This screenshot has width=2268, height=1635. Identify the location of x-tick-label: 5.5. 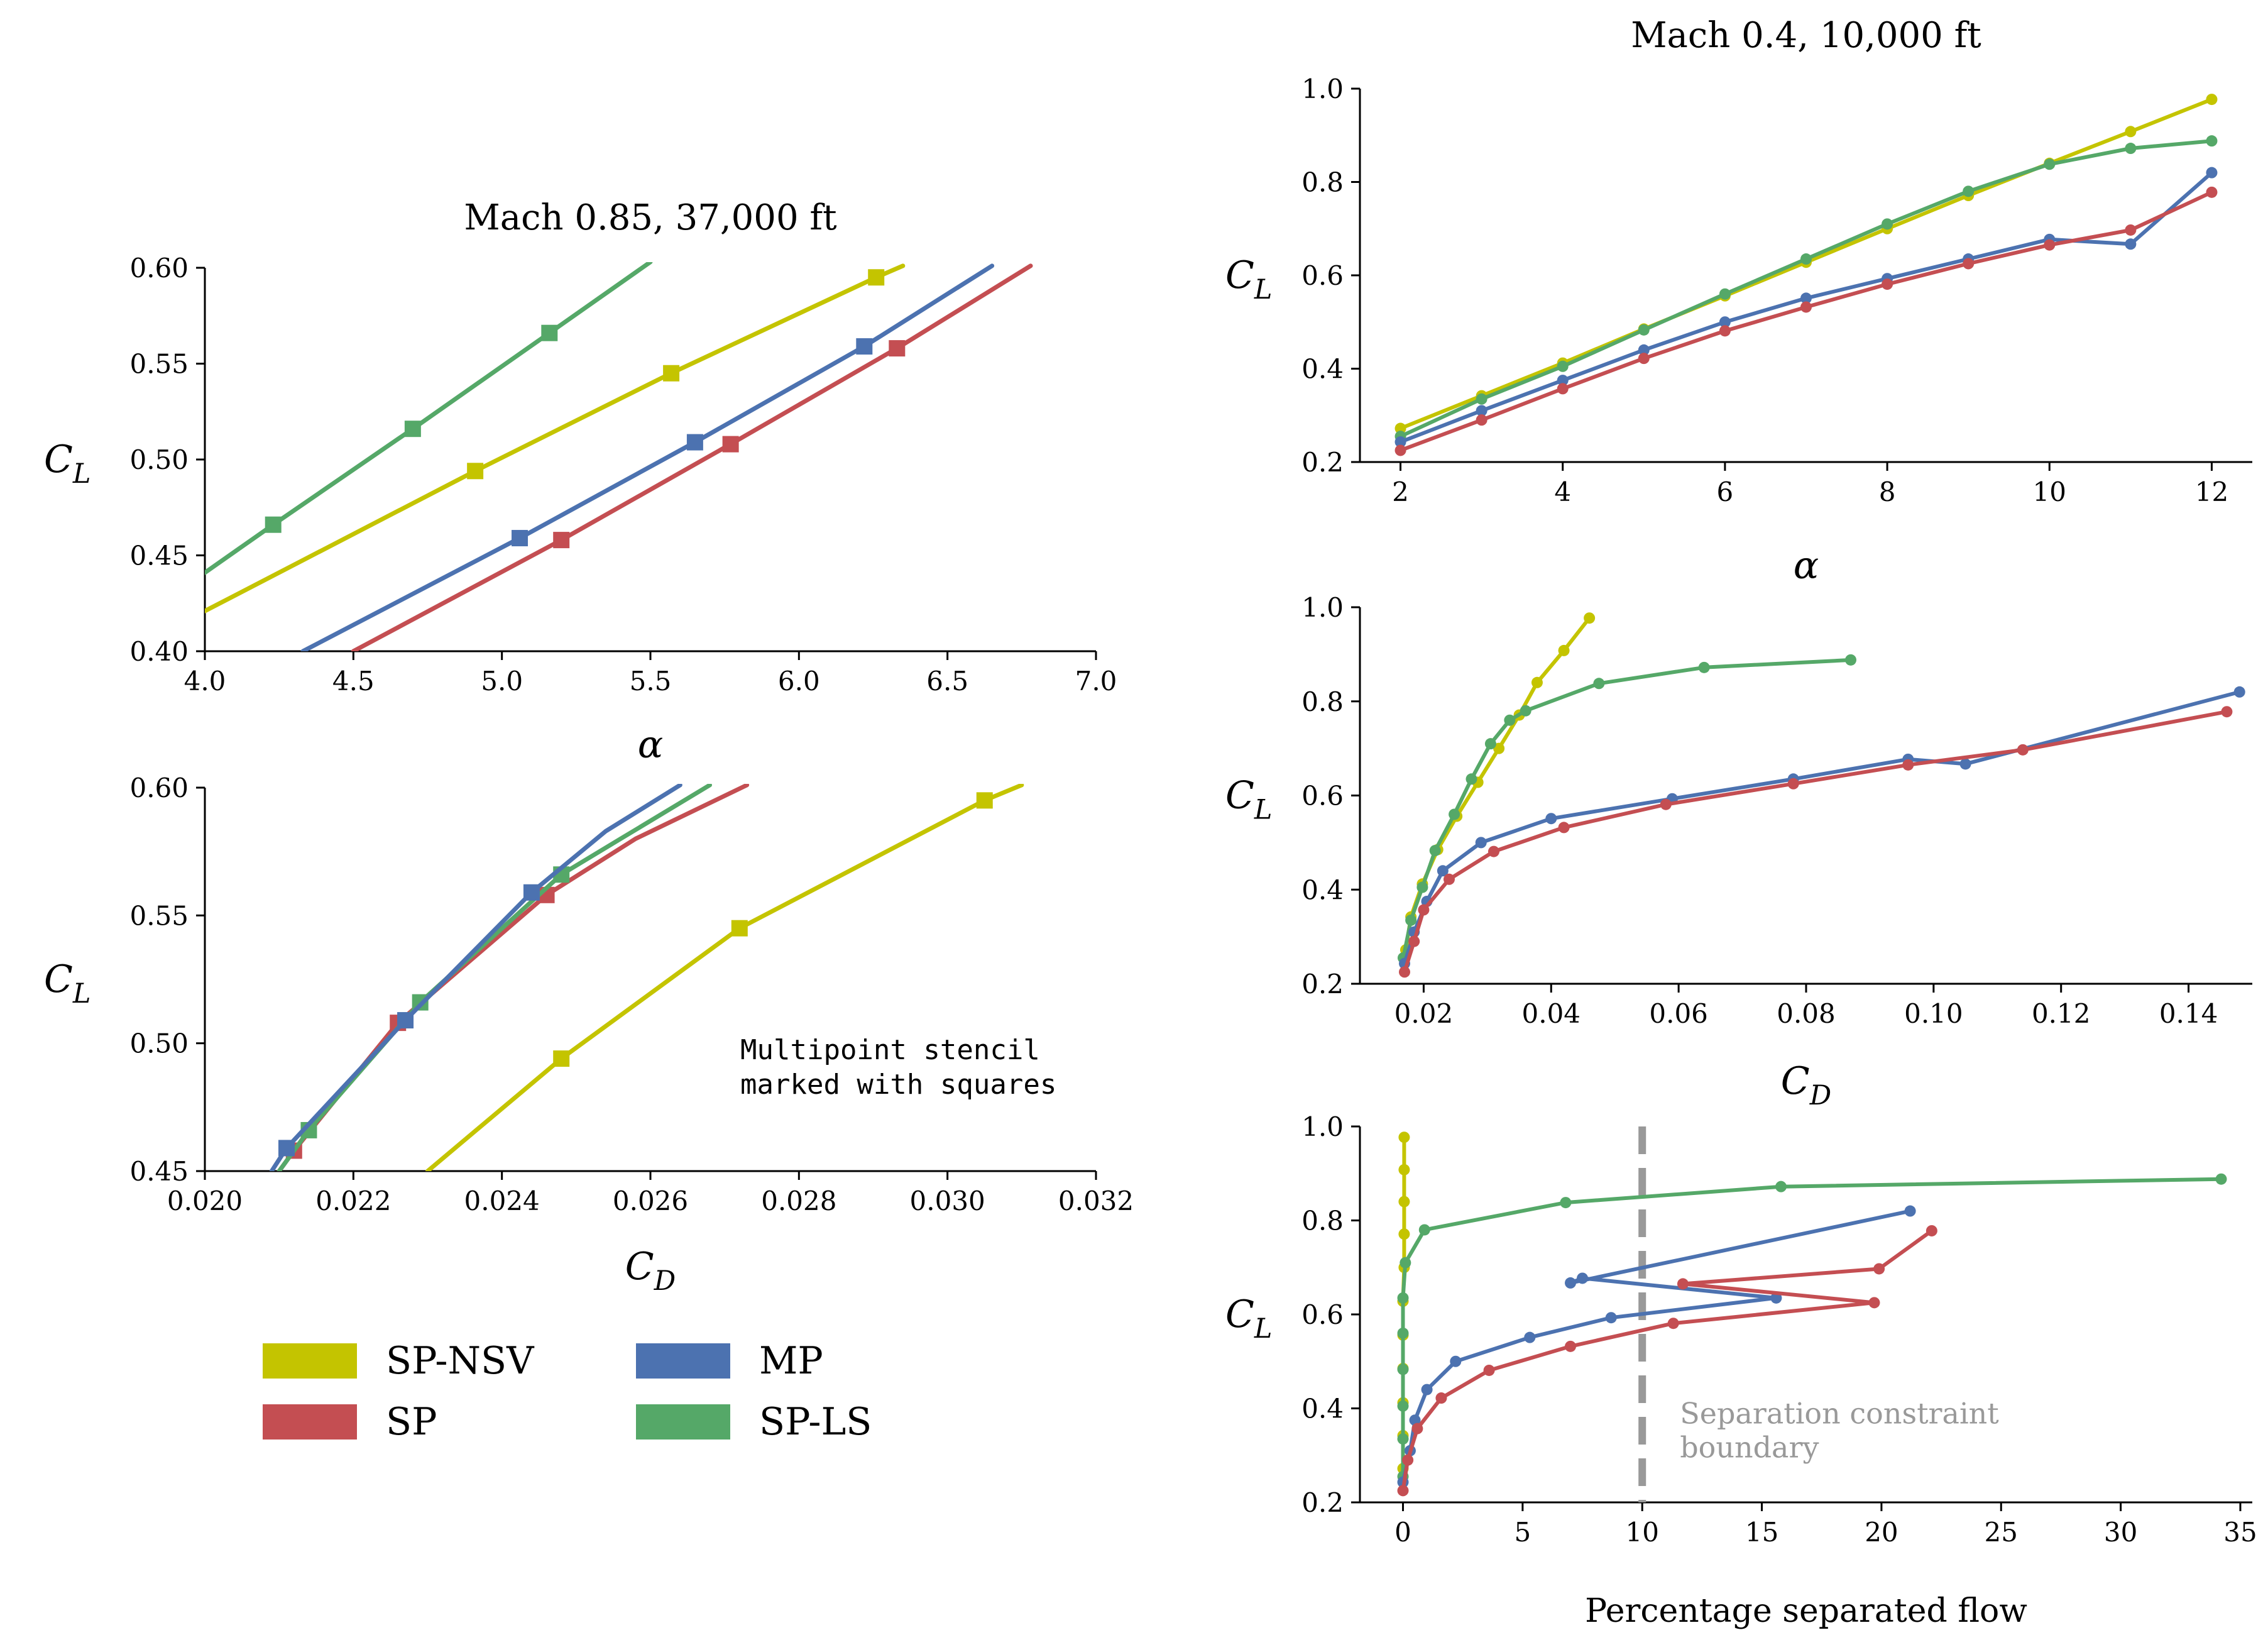
(651, 681).